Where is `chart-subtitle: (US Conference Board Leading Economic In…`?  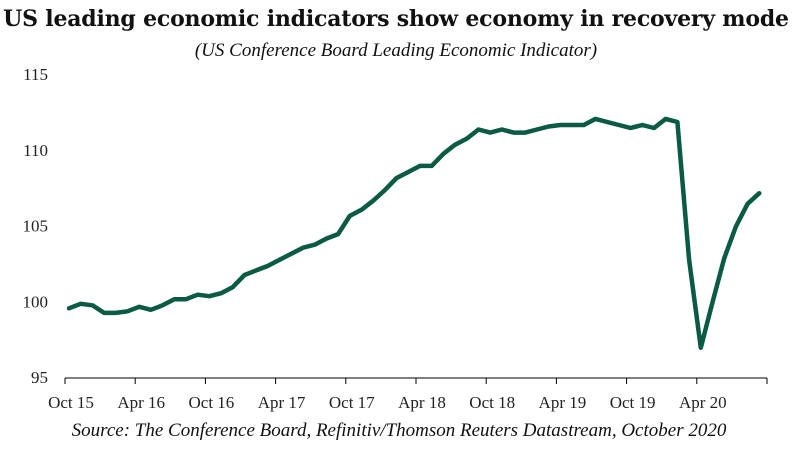
chart-subtitle: (US Conference Board Leading Economic In… is located at coordinates (396, 50).